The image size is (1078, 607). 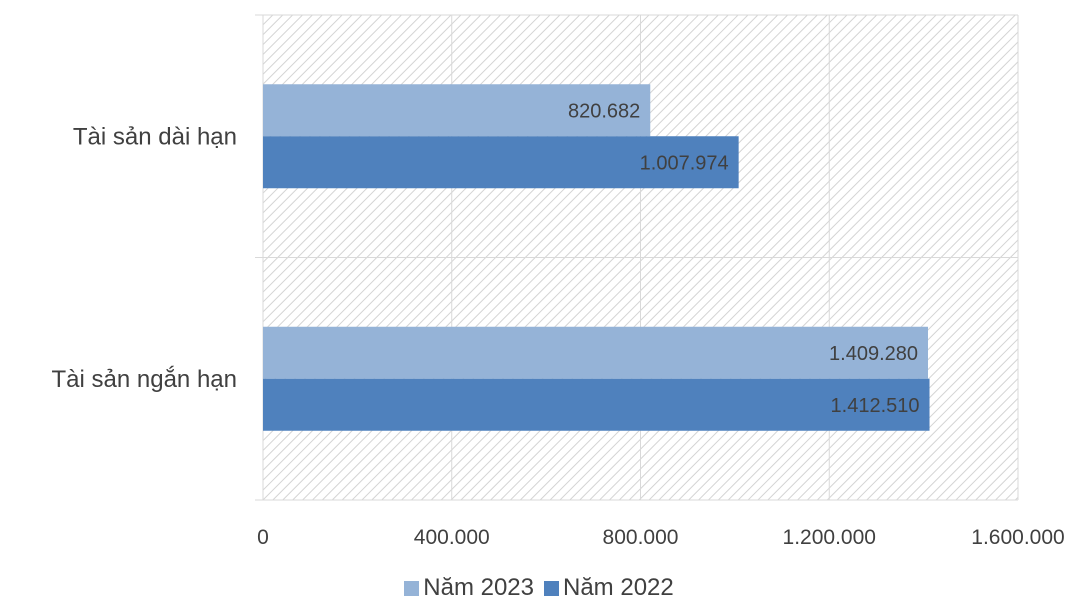 What do you see at coordinates (144, 379) in the screenshot?
I see `category-label-2: Tài sản ngắn hạn` at bounding box center [144, 379].